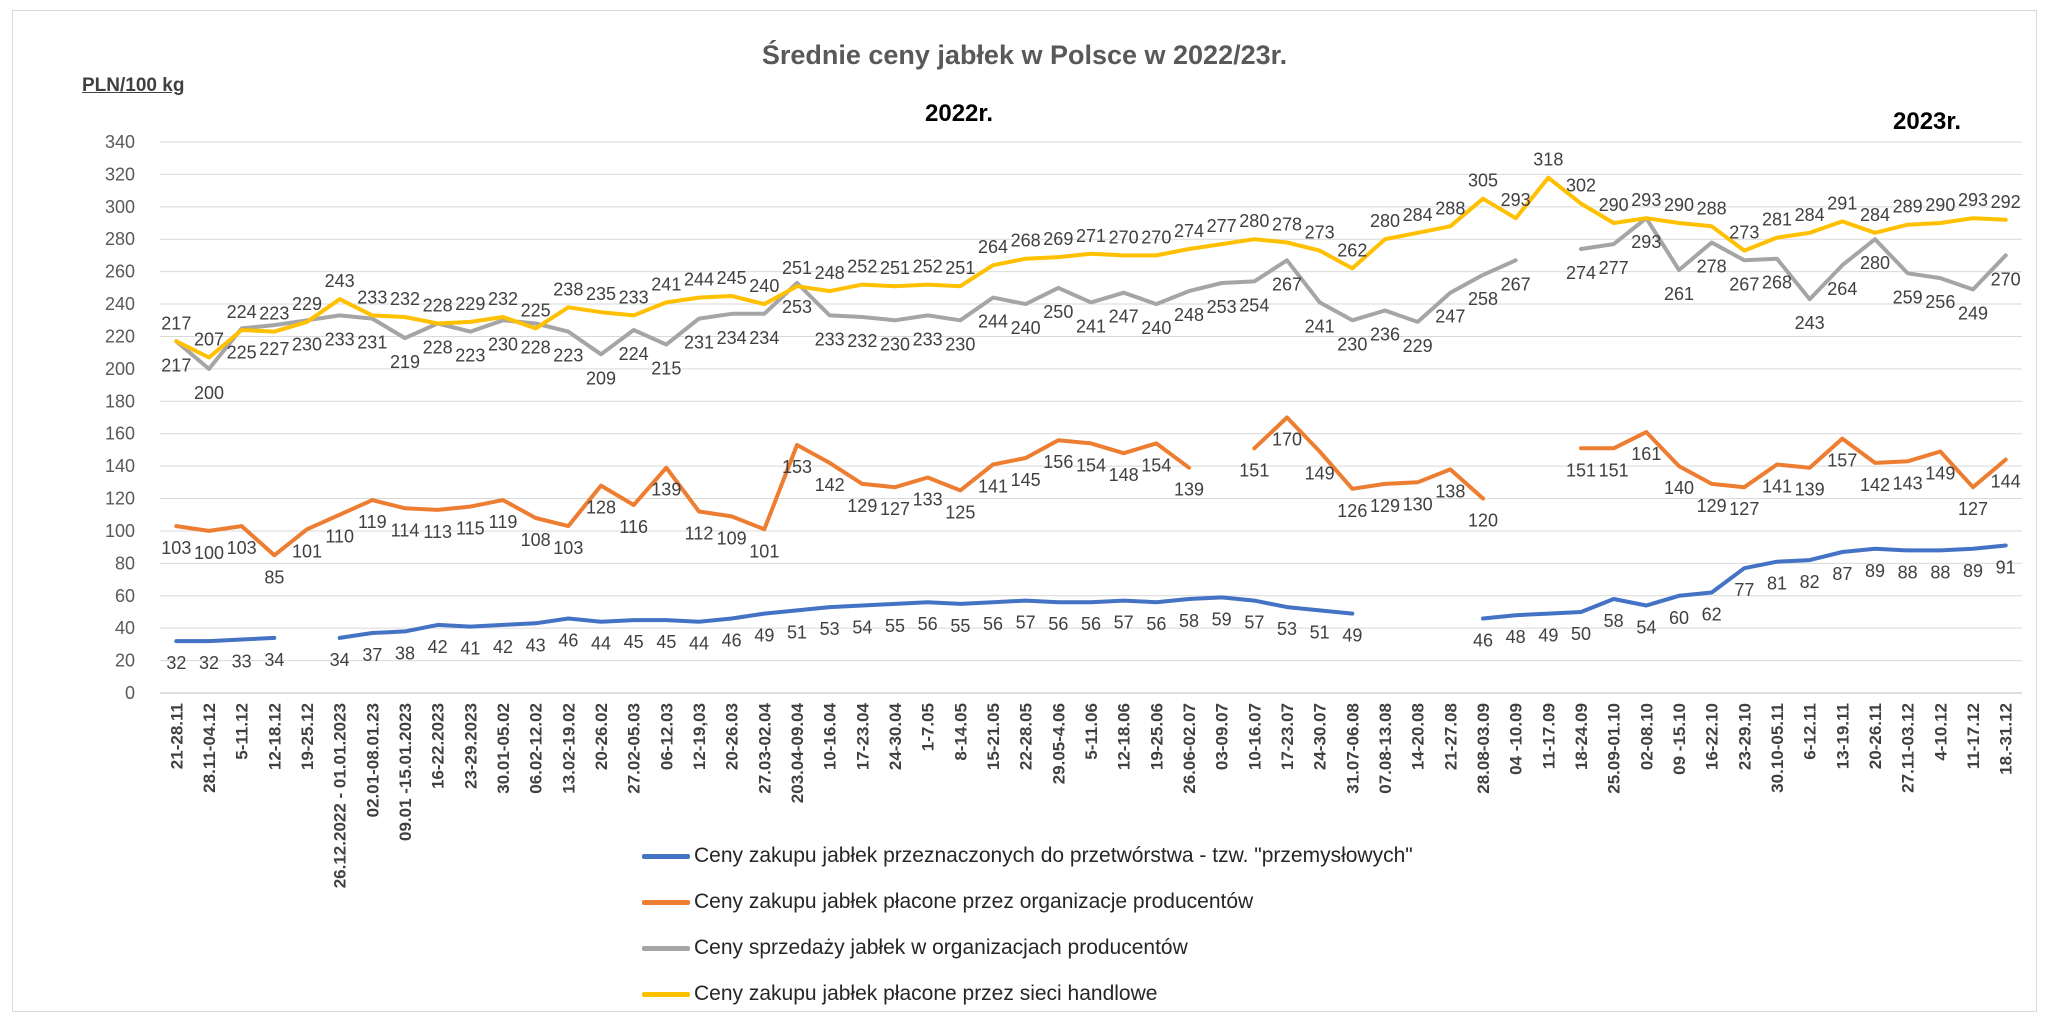 Image resolution: width=2049 pixels, height=1022 pixels. Describe the element at coordinates (339, 537) in the screenshot. I see `data-label: 110` at that location.